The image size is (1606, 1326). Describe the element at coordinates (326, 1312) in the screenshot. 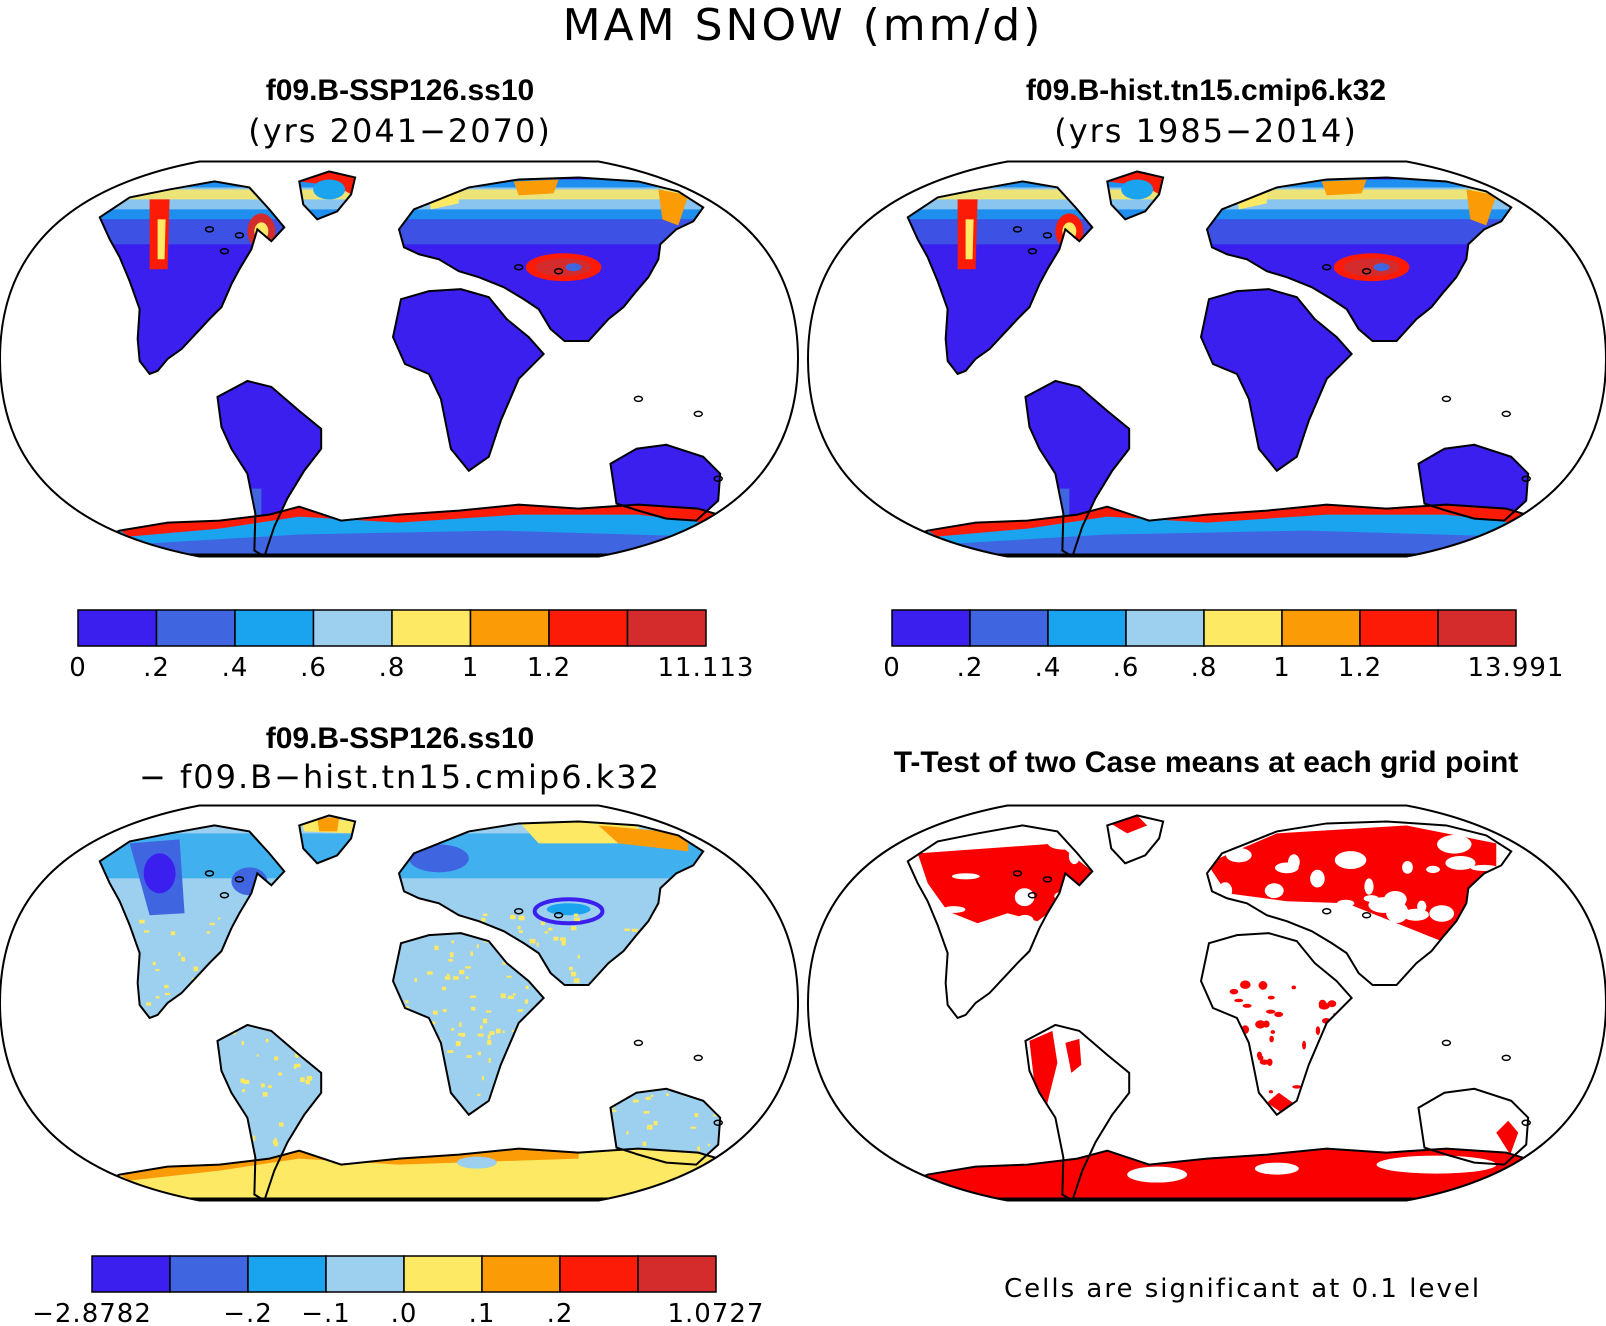

I see `colorbar-tick-label: −.1` at that location.